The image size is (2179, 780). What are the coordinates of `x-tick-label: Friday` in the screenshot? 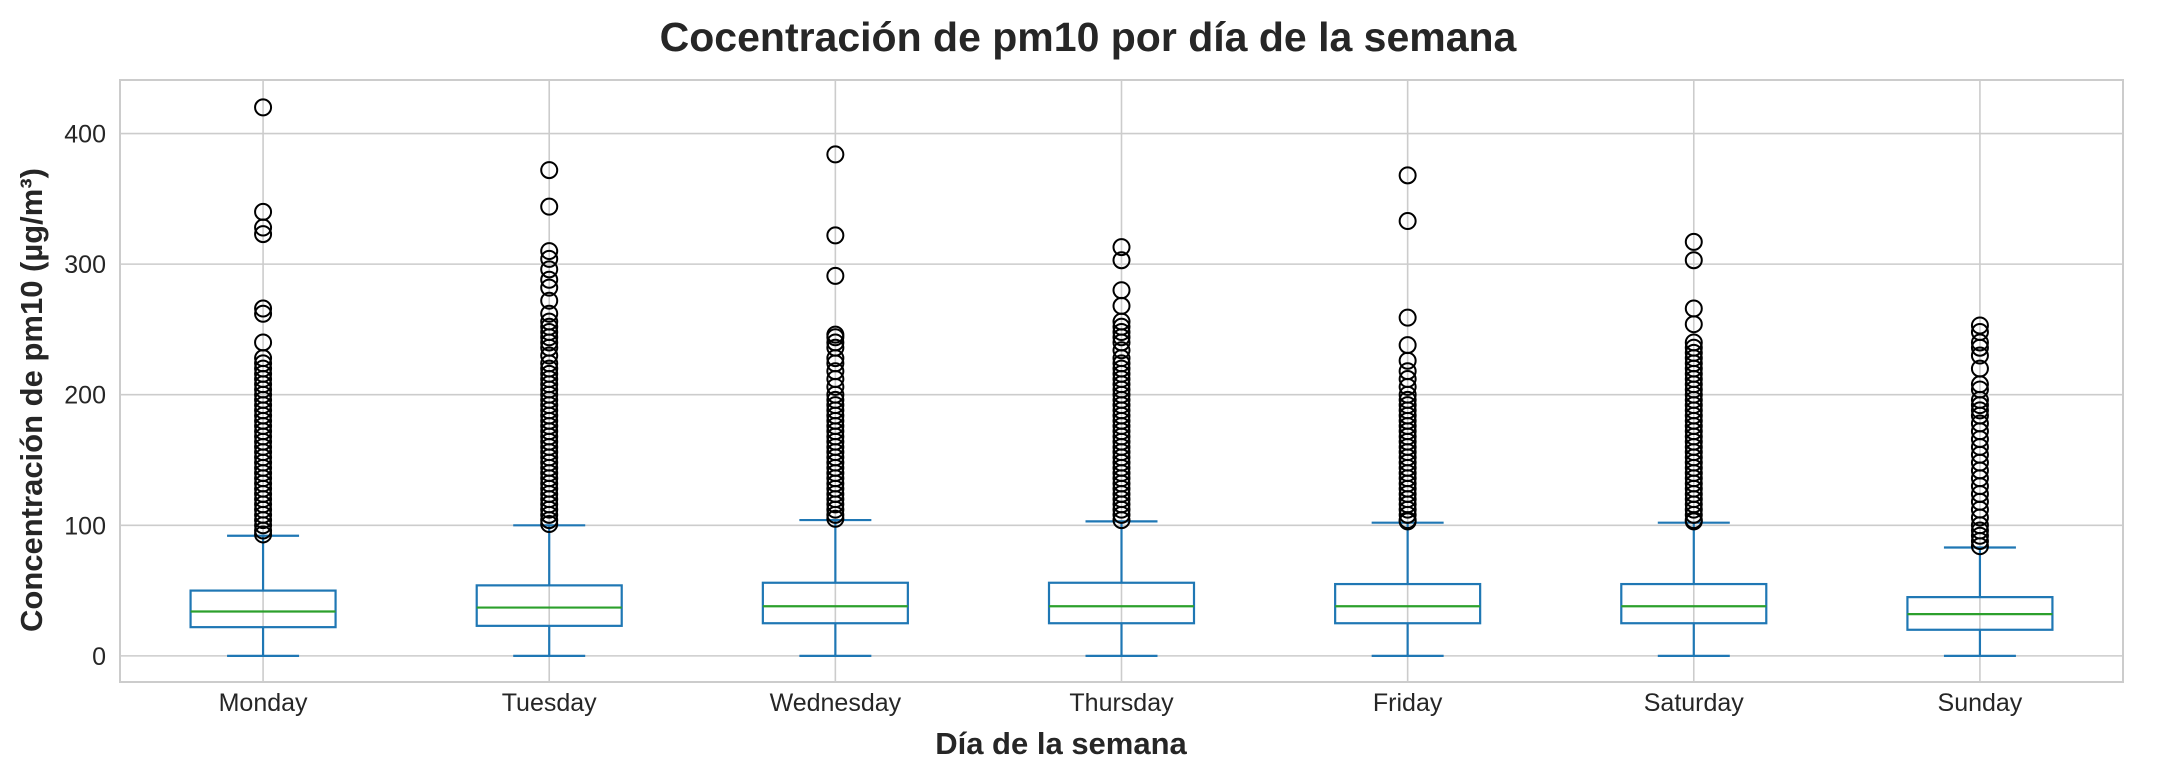 It's located at (1408, 703).